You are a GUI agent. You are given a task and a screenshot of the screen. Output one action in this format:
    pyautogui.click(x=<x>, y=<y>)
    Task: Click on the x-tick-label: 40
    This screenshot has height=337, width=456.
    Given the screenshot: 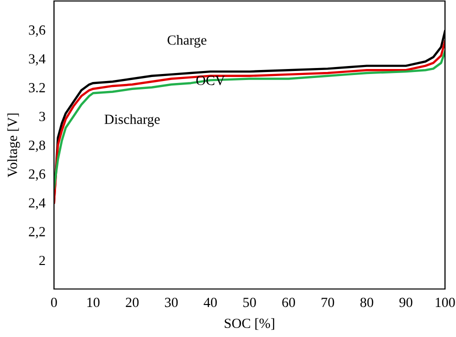 What is the action you would take?
    pyautogui.click(x=210, y=303)
    